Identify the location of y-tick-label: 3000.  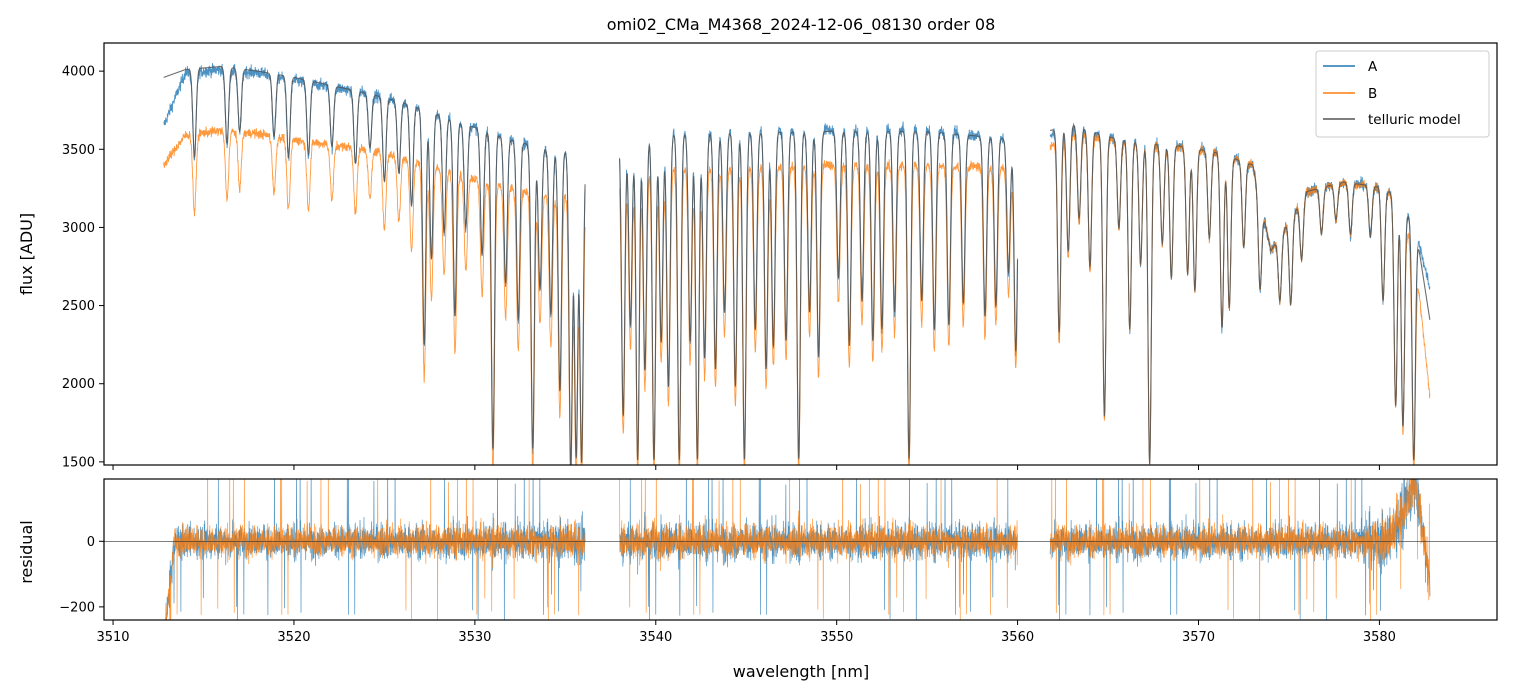
(78, 228).